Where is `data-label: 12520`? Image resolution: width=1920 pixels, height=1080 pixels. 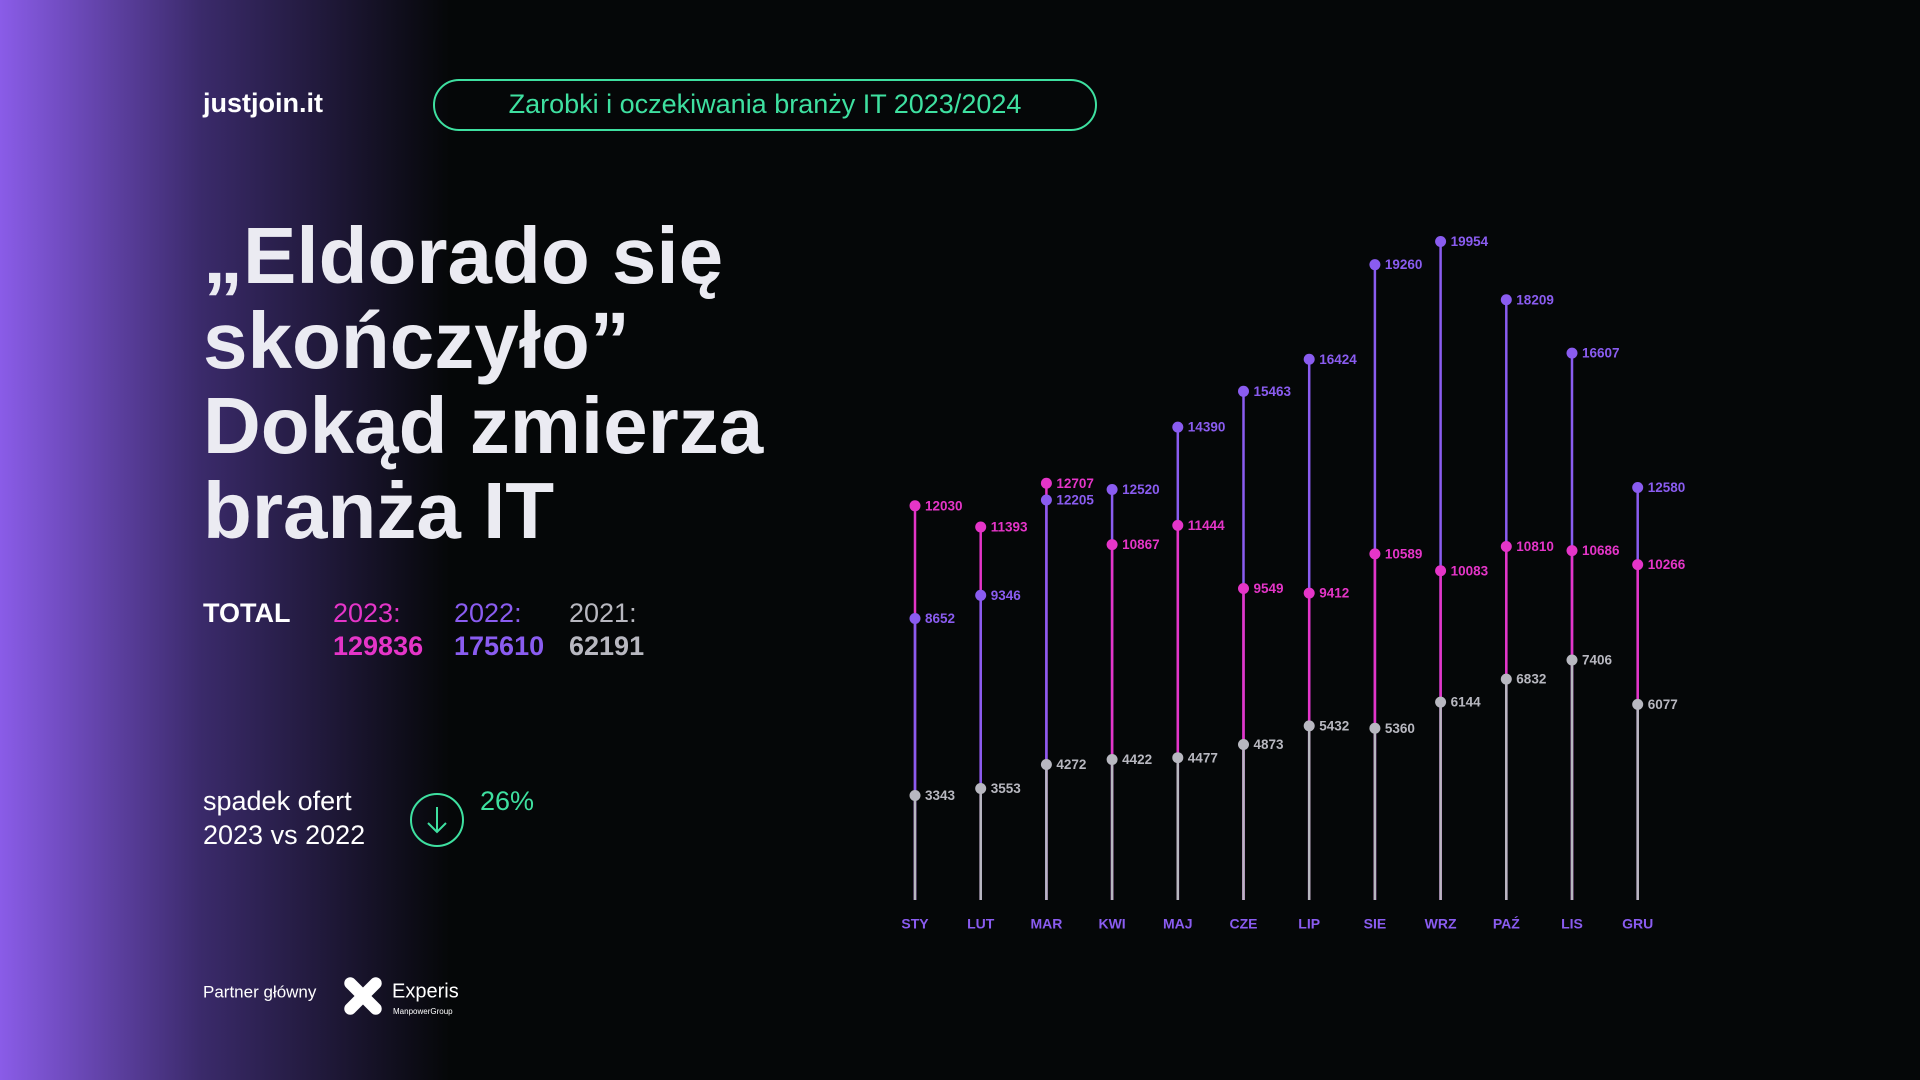
data-label: 12520 is located at coordinates (1141, 489).